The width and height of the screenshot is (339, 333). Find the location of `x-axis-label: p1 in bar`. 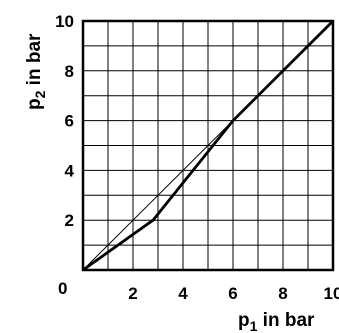

x-axis-label: p1 in bar is located at coordinates (276, 321).